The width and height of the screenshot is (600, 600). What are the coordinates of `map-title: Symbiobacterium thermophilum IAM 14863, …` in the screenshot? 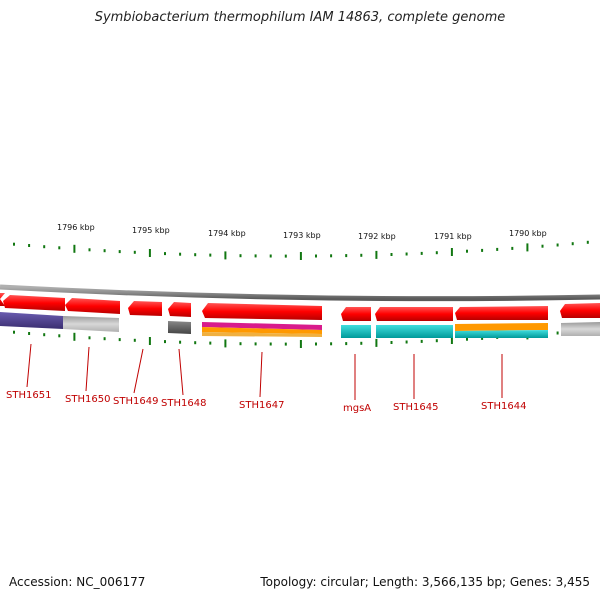 It's located at (300, 17).